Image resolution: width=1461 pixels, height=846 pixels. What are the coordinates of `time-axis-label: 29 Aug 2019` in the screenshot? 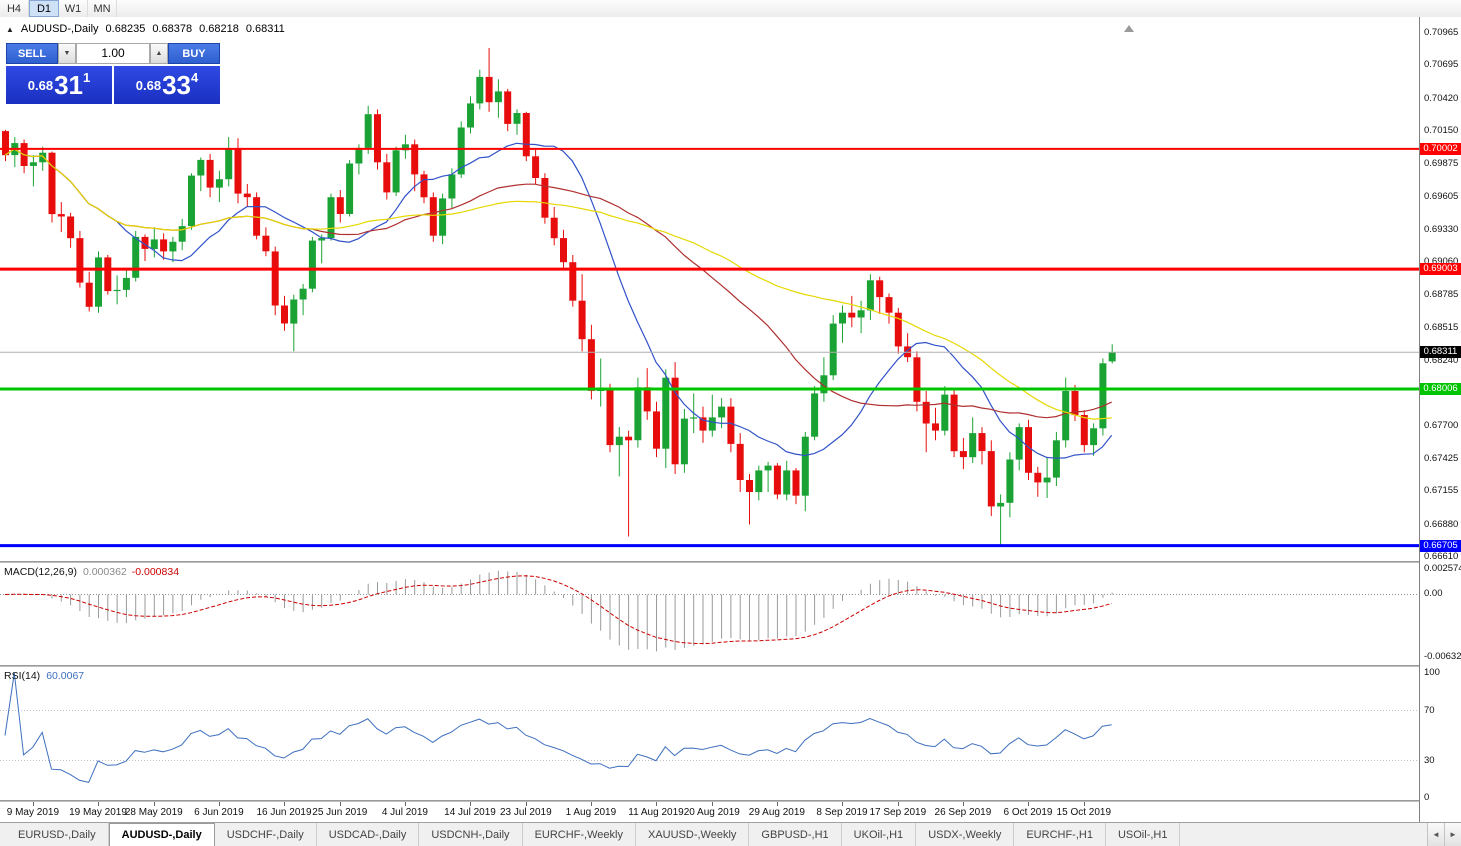 It's located at (776, 812).